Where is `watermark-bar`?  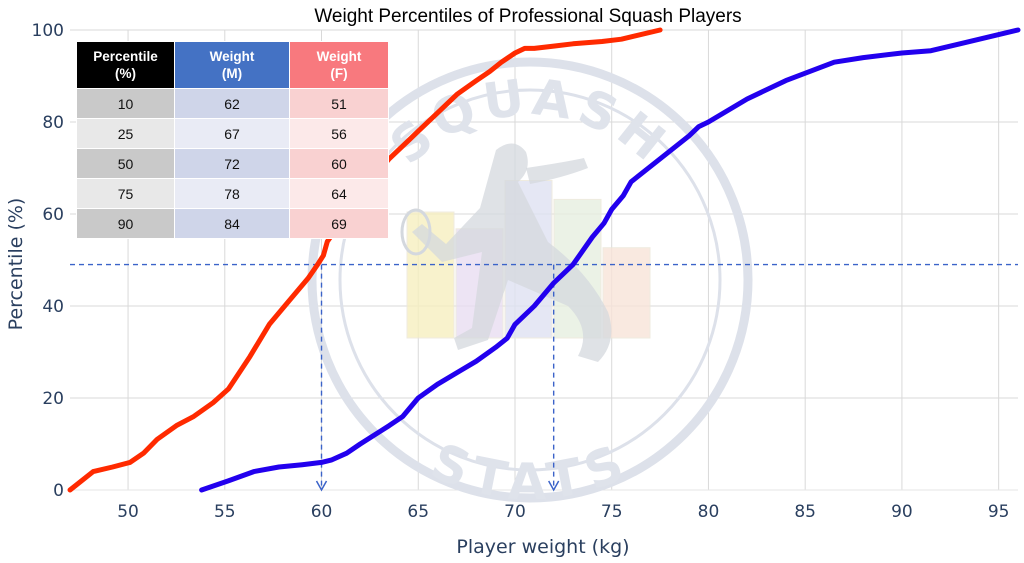
watermark-bar is located at coordinates (626, 293).